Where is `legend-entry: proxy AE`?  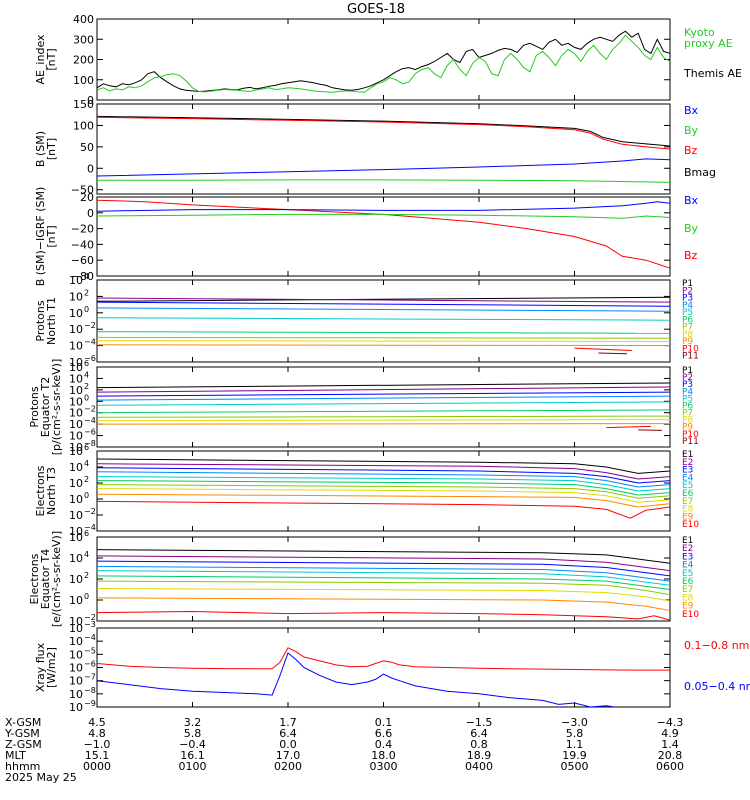
legend-entry: proxy AE is located at coordinates (708, 43).